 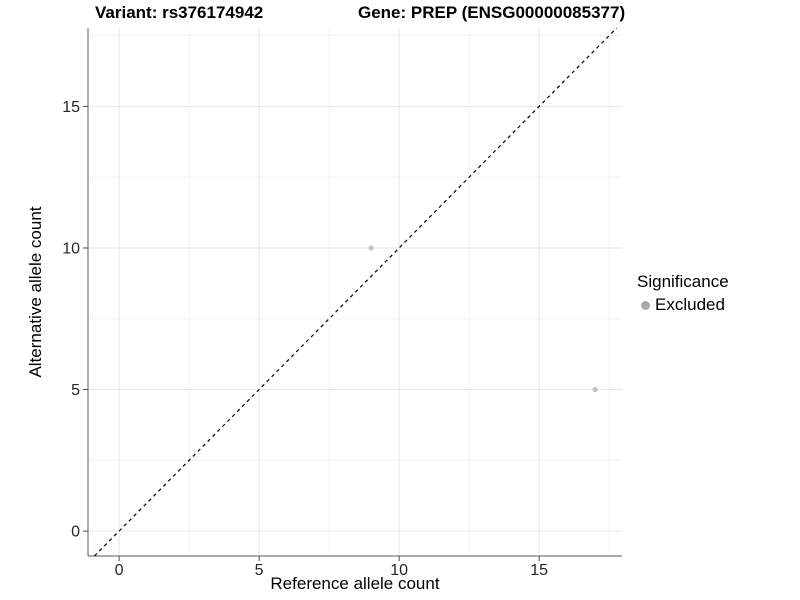 I want to click on legend: Significance Excluded, so click(x=683, y=293).